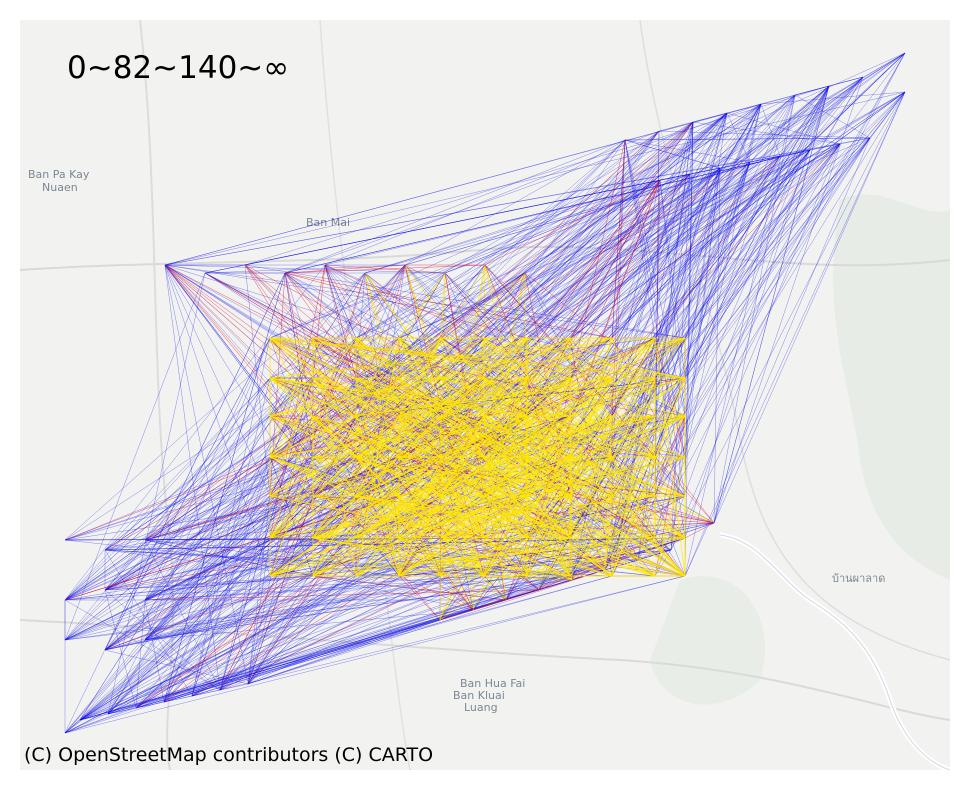  I want to click on legend-title: 0~82~140~∞, so click(178, 68).